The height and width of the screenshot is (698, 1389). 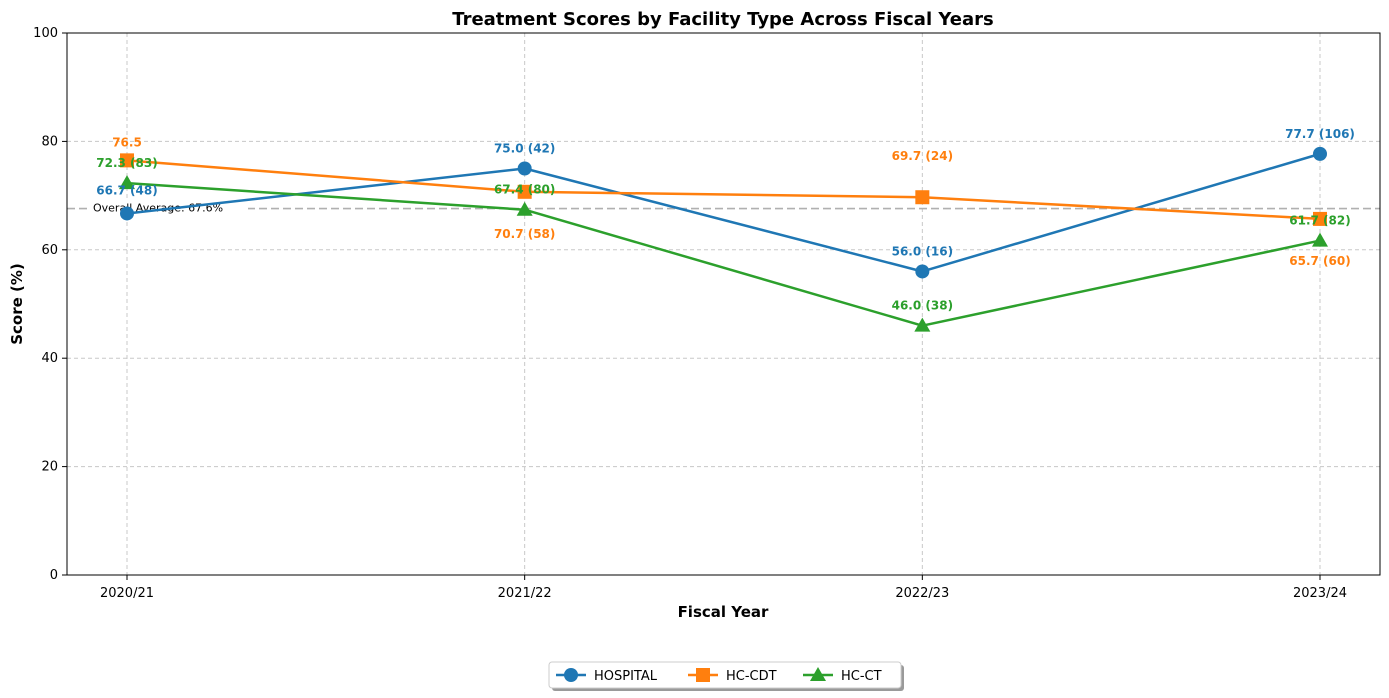 I want to click on legend-box, so click(x=725, y=675).